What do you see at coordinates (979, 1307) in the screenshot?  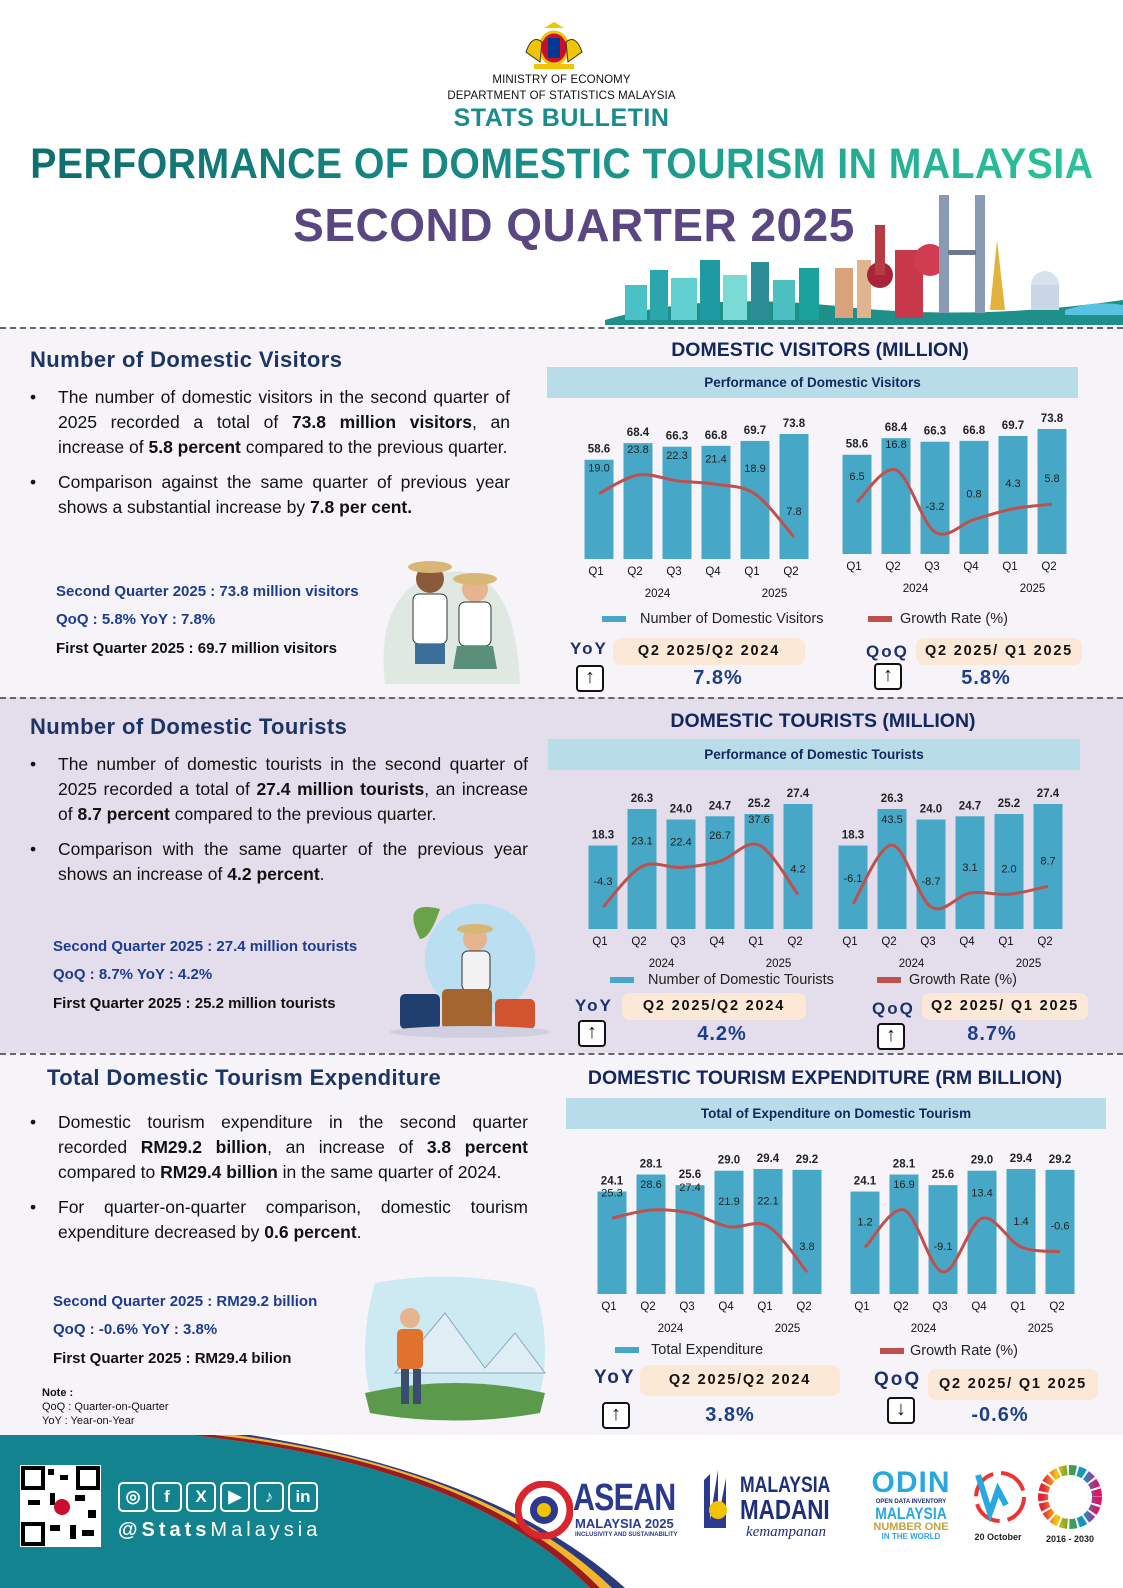 I see `x-tick-label: Q4` at bounding box center [979, 1307].